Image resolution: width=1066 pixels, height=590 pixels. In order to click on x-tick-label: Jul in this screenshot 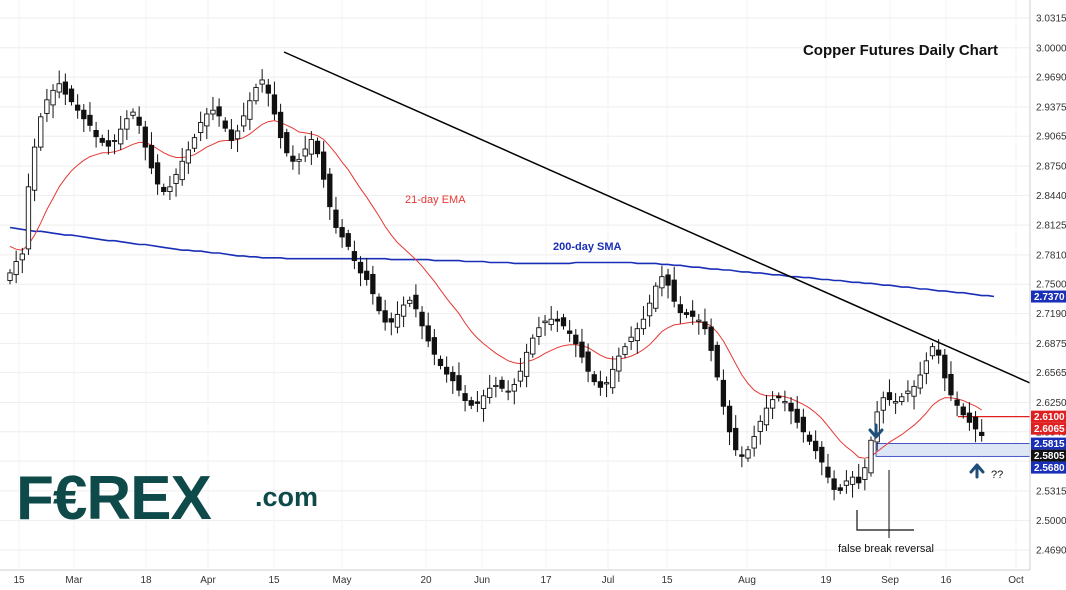, I will do `click(608, 580)`.